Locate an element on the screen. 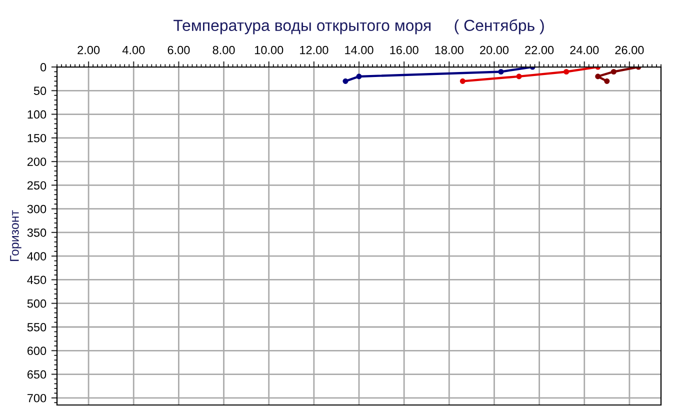 This screenshot has height=419, width=675. y-tick-label: 350 is located at coordinates (36, 232).